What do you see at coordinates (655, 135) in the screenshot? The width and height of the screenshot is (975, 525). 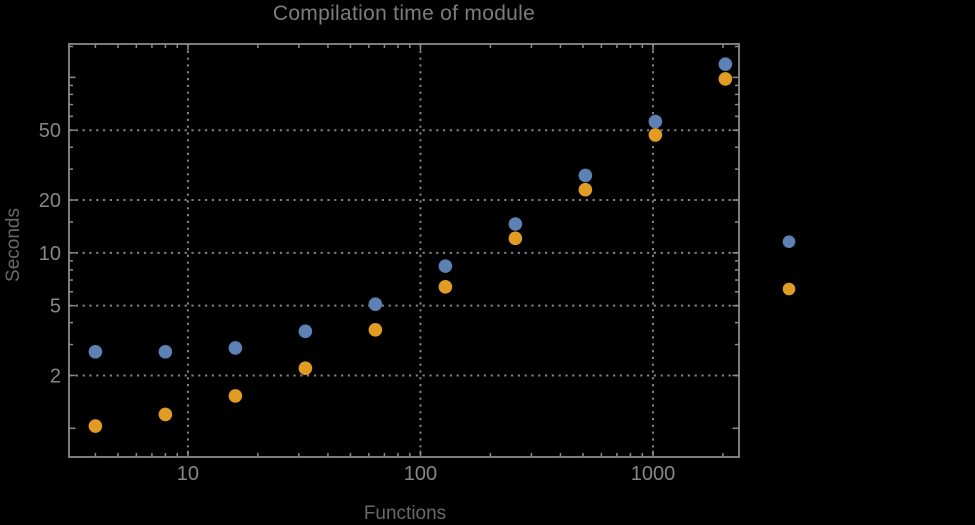 I see `data-point-series-2-x1024` at bounding box center [655, 135].